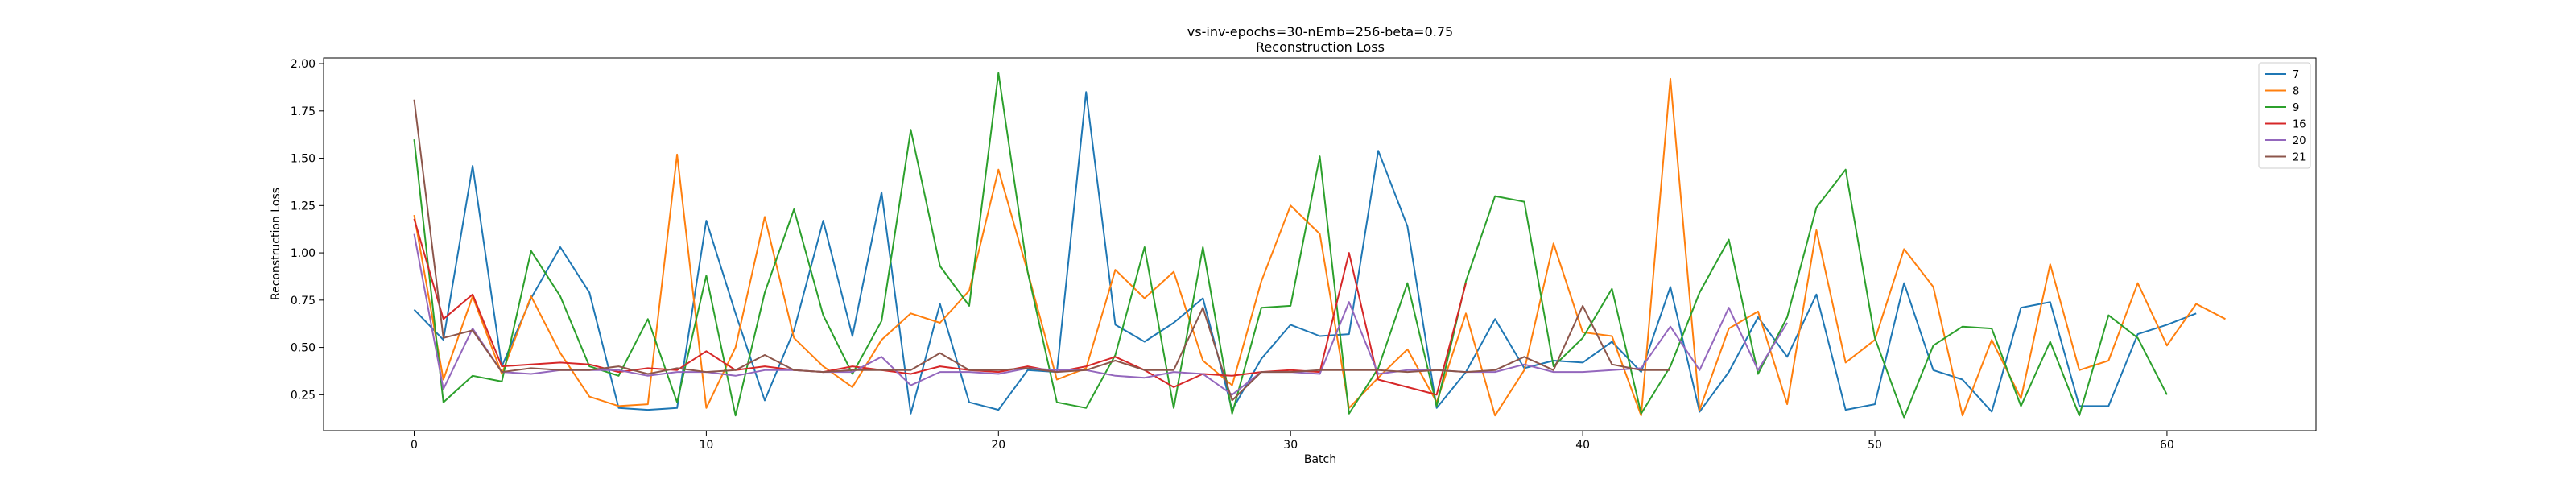 The height and width of the screenshot is (483, 2576). I want to click on y-tick-label: 1.00, so click(303, 253).